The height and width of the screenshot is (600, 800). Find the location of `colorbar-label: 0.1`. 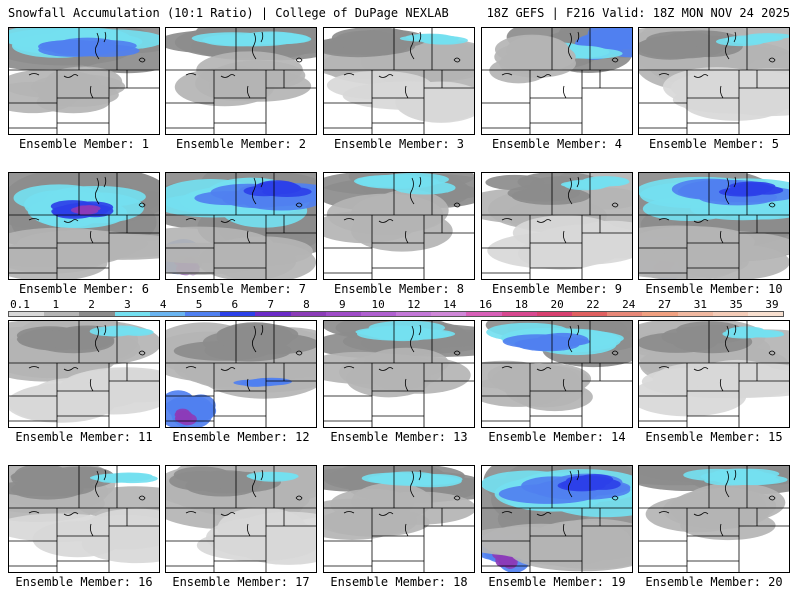

colorbar-label: 0.1 is located at coordinates (20, 304).